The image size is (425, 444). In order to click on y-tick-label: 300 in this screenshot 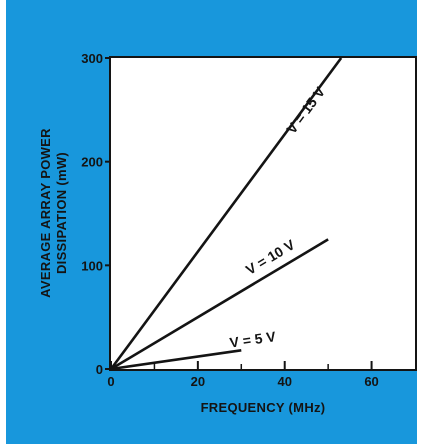, I will do `click(92, 58)`.